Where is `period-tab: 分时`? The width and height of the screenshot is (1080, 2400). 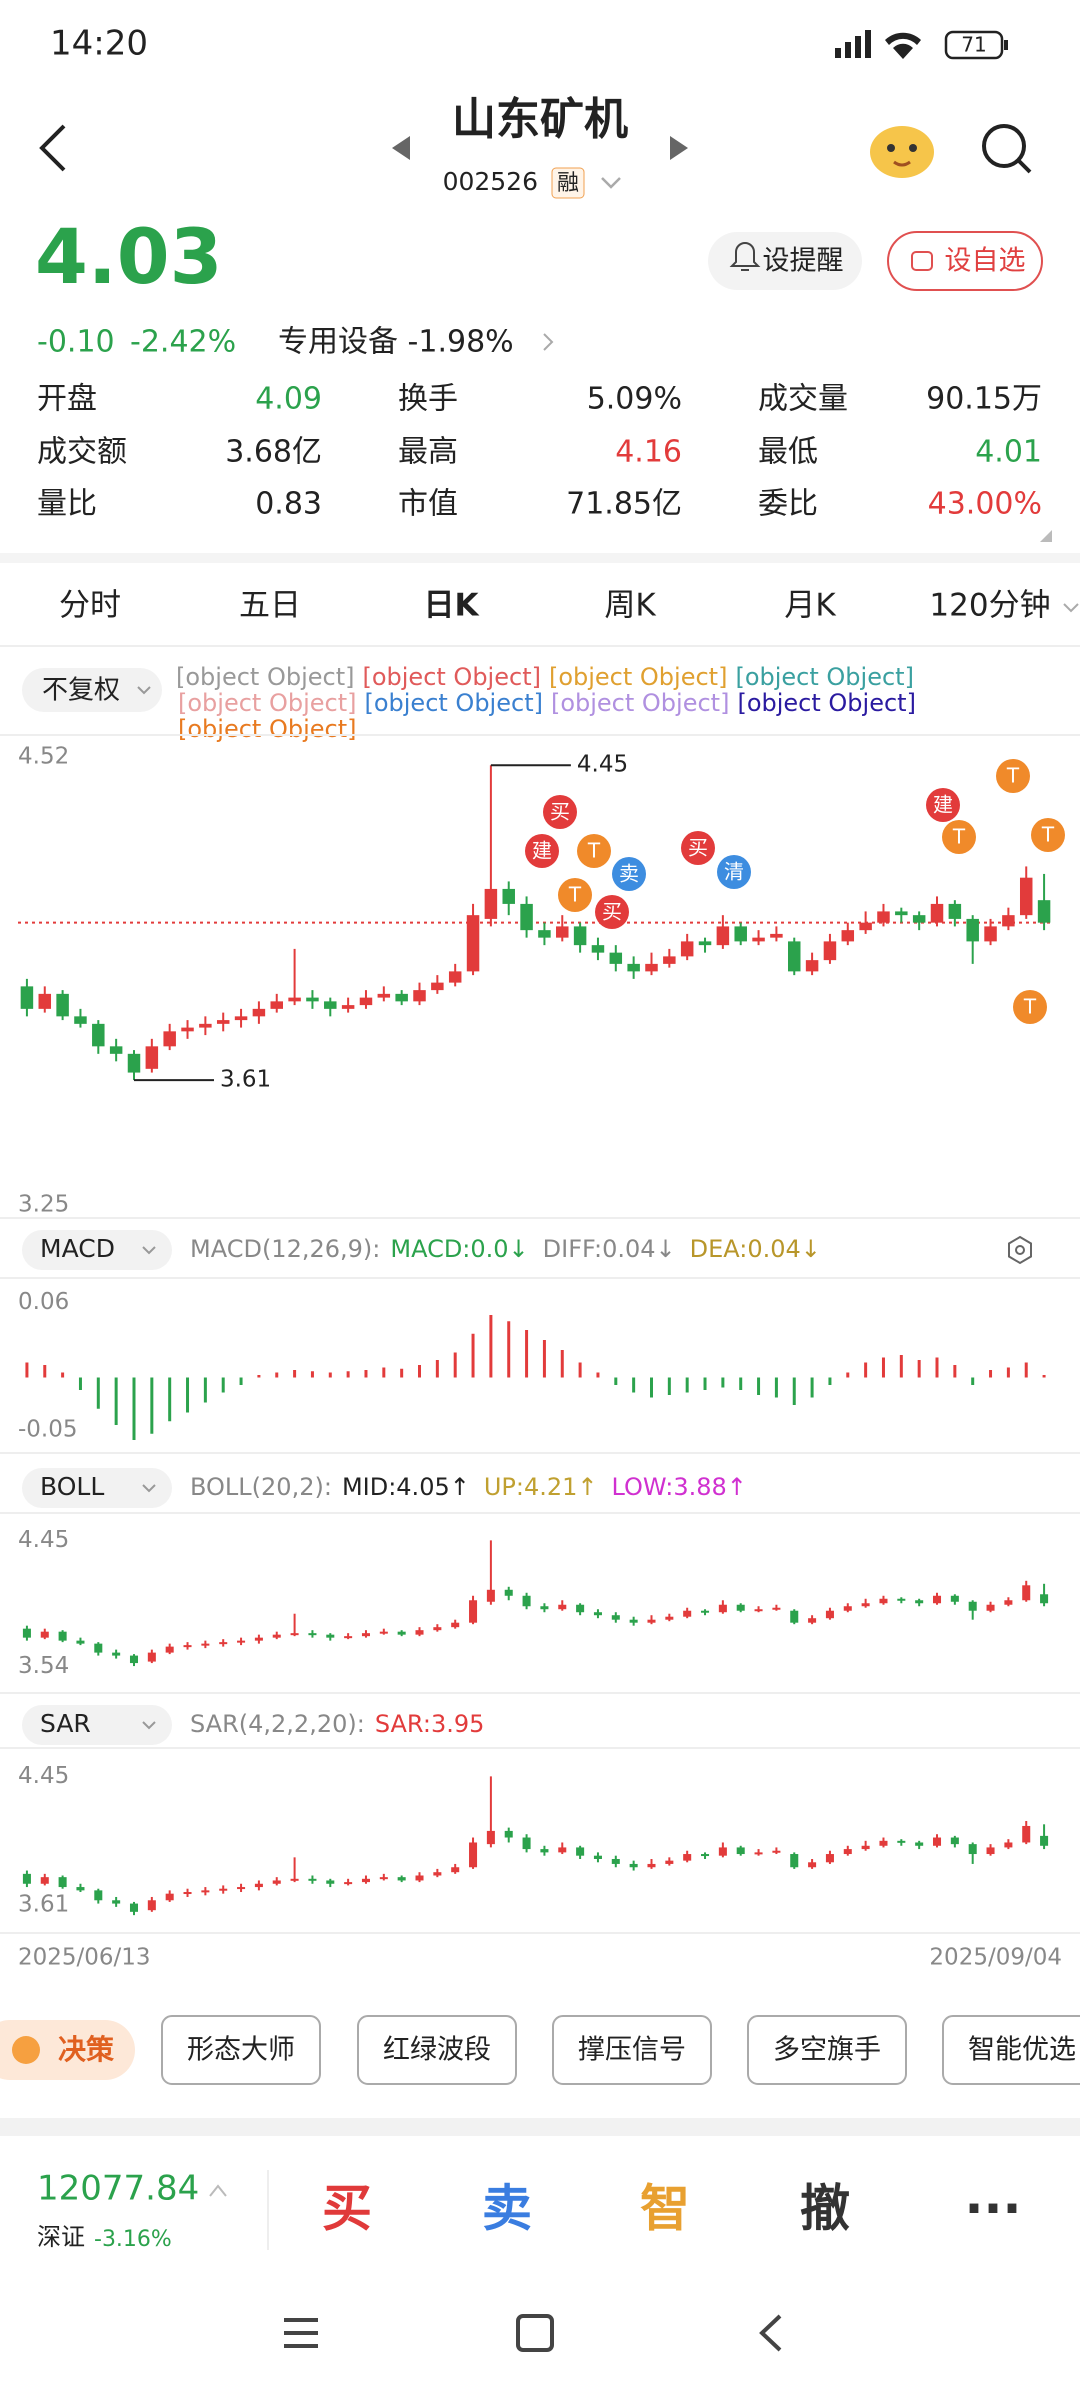 period-tab: 分时 is located at coordinates (90, 606).